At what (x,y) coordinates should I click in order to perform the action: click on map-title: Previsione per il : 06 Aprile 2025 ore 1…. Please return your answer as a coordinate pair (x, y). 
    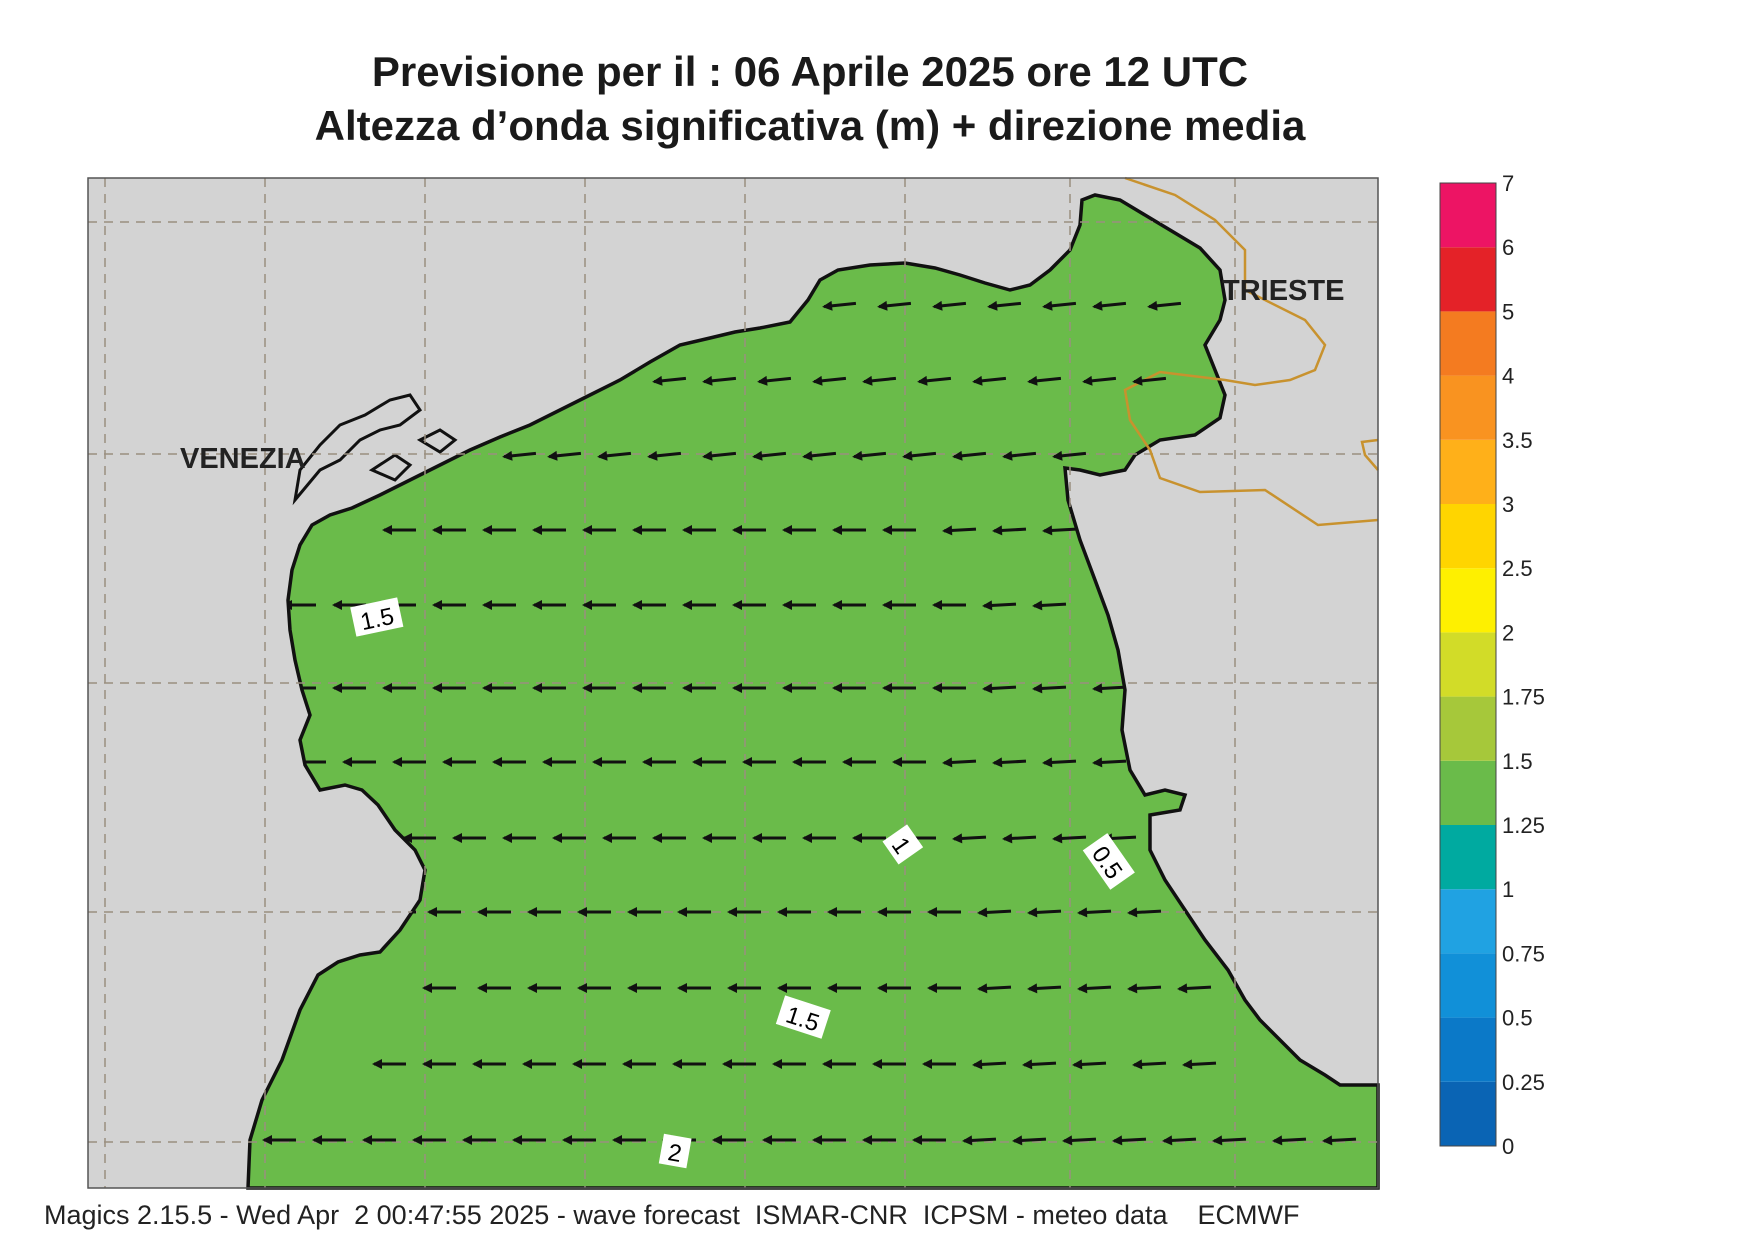
    Looking at the image, I should click on (810, 71).